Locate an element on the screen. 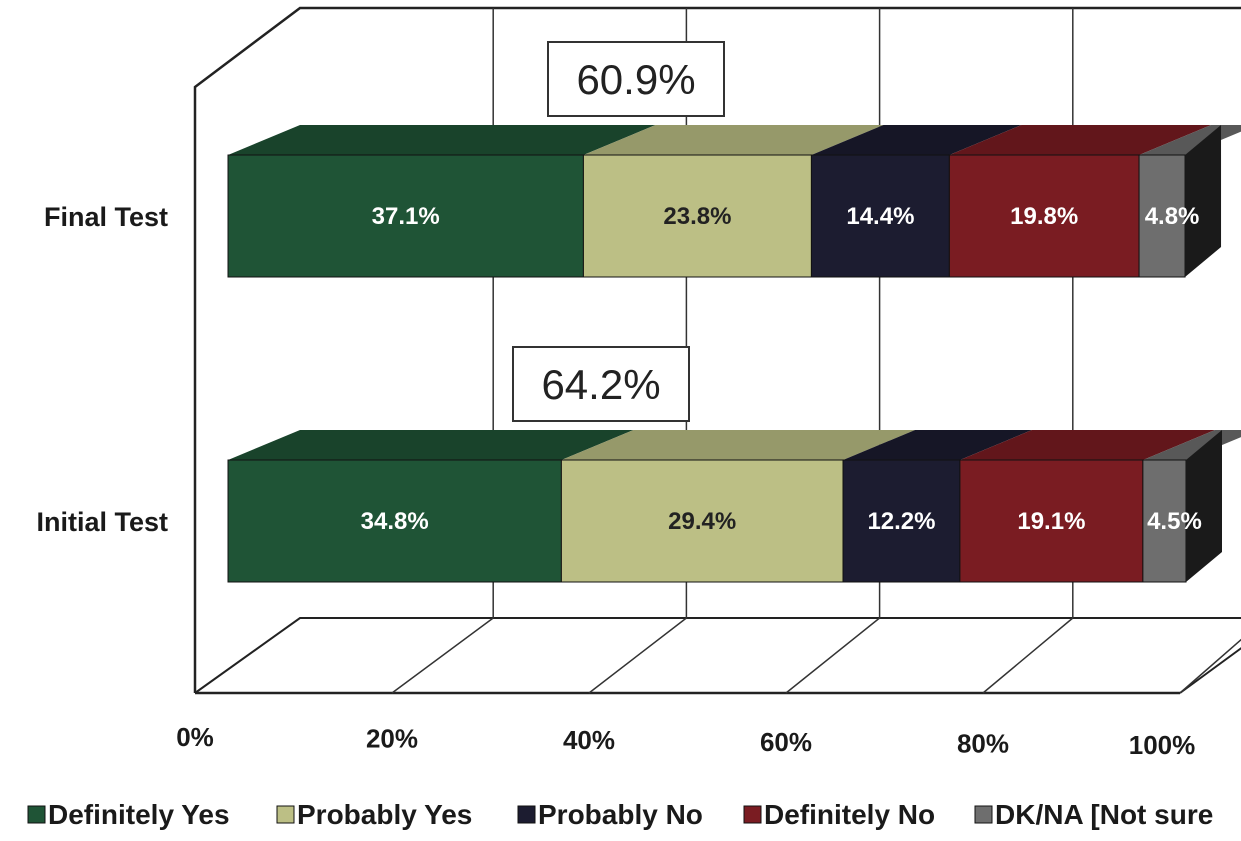  callout-value: 60.9% is located at coordinates (635, 79).